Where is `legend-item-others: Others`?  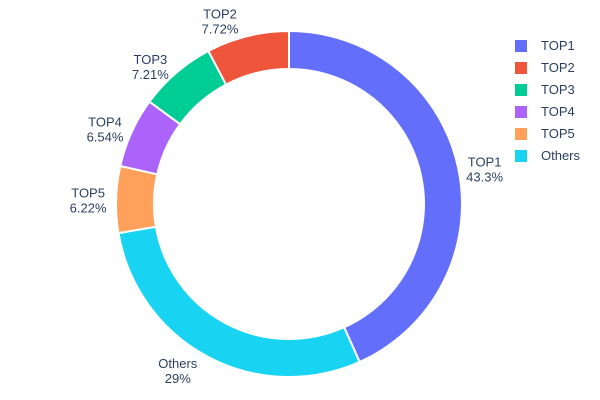
legend-item-others: Others is located at coordinates (547, 156).